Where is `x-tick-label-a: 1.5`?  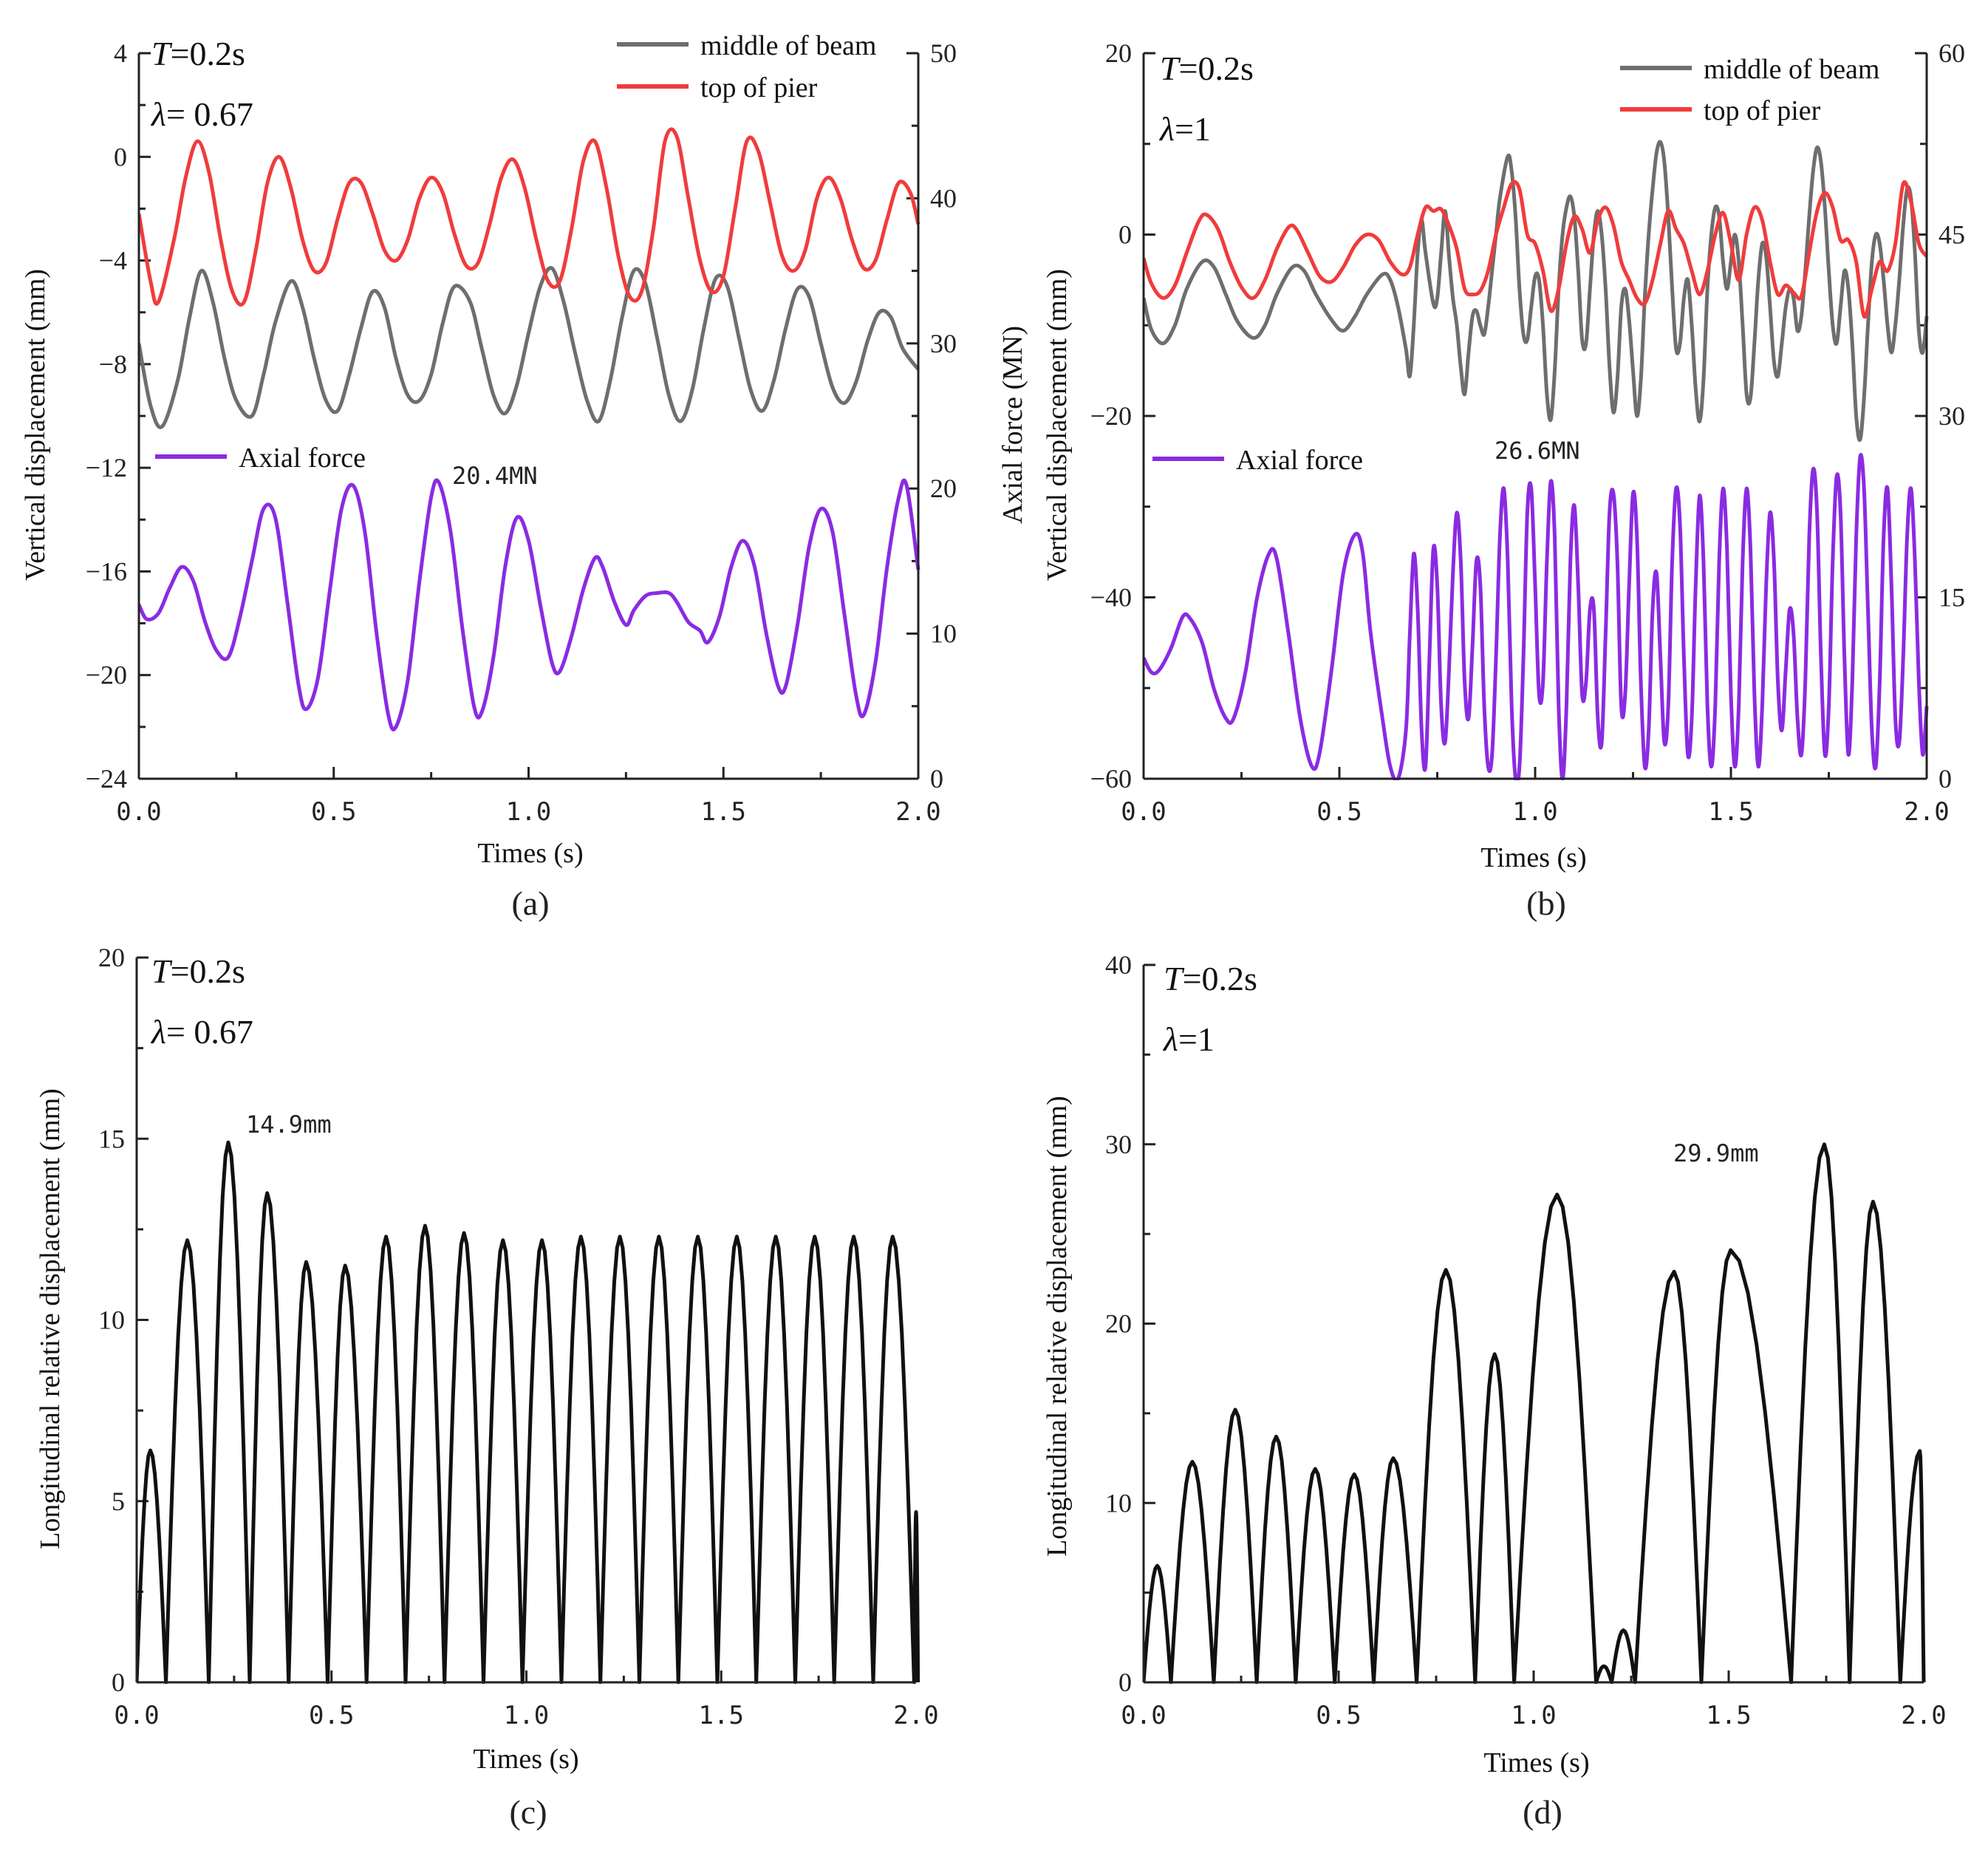 x-tick-label-a: 1.5 is located at coordinates (723, 812).